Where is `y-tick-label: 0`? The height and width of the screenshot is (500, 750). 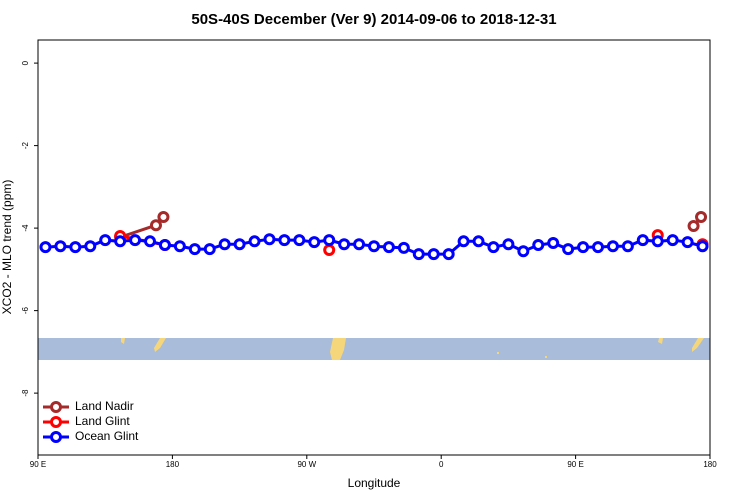
y-tick-label: 0 is located at coordinates (25, 62).